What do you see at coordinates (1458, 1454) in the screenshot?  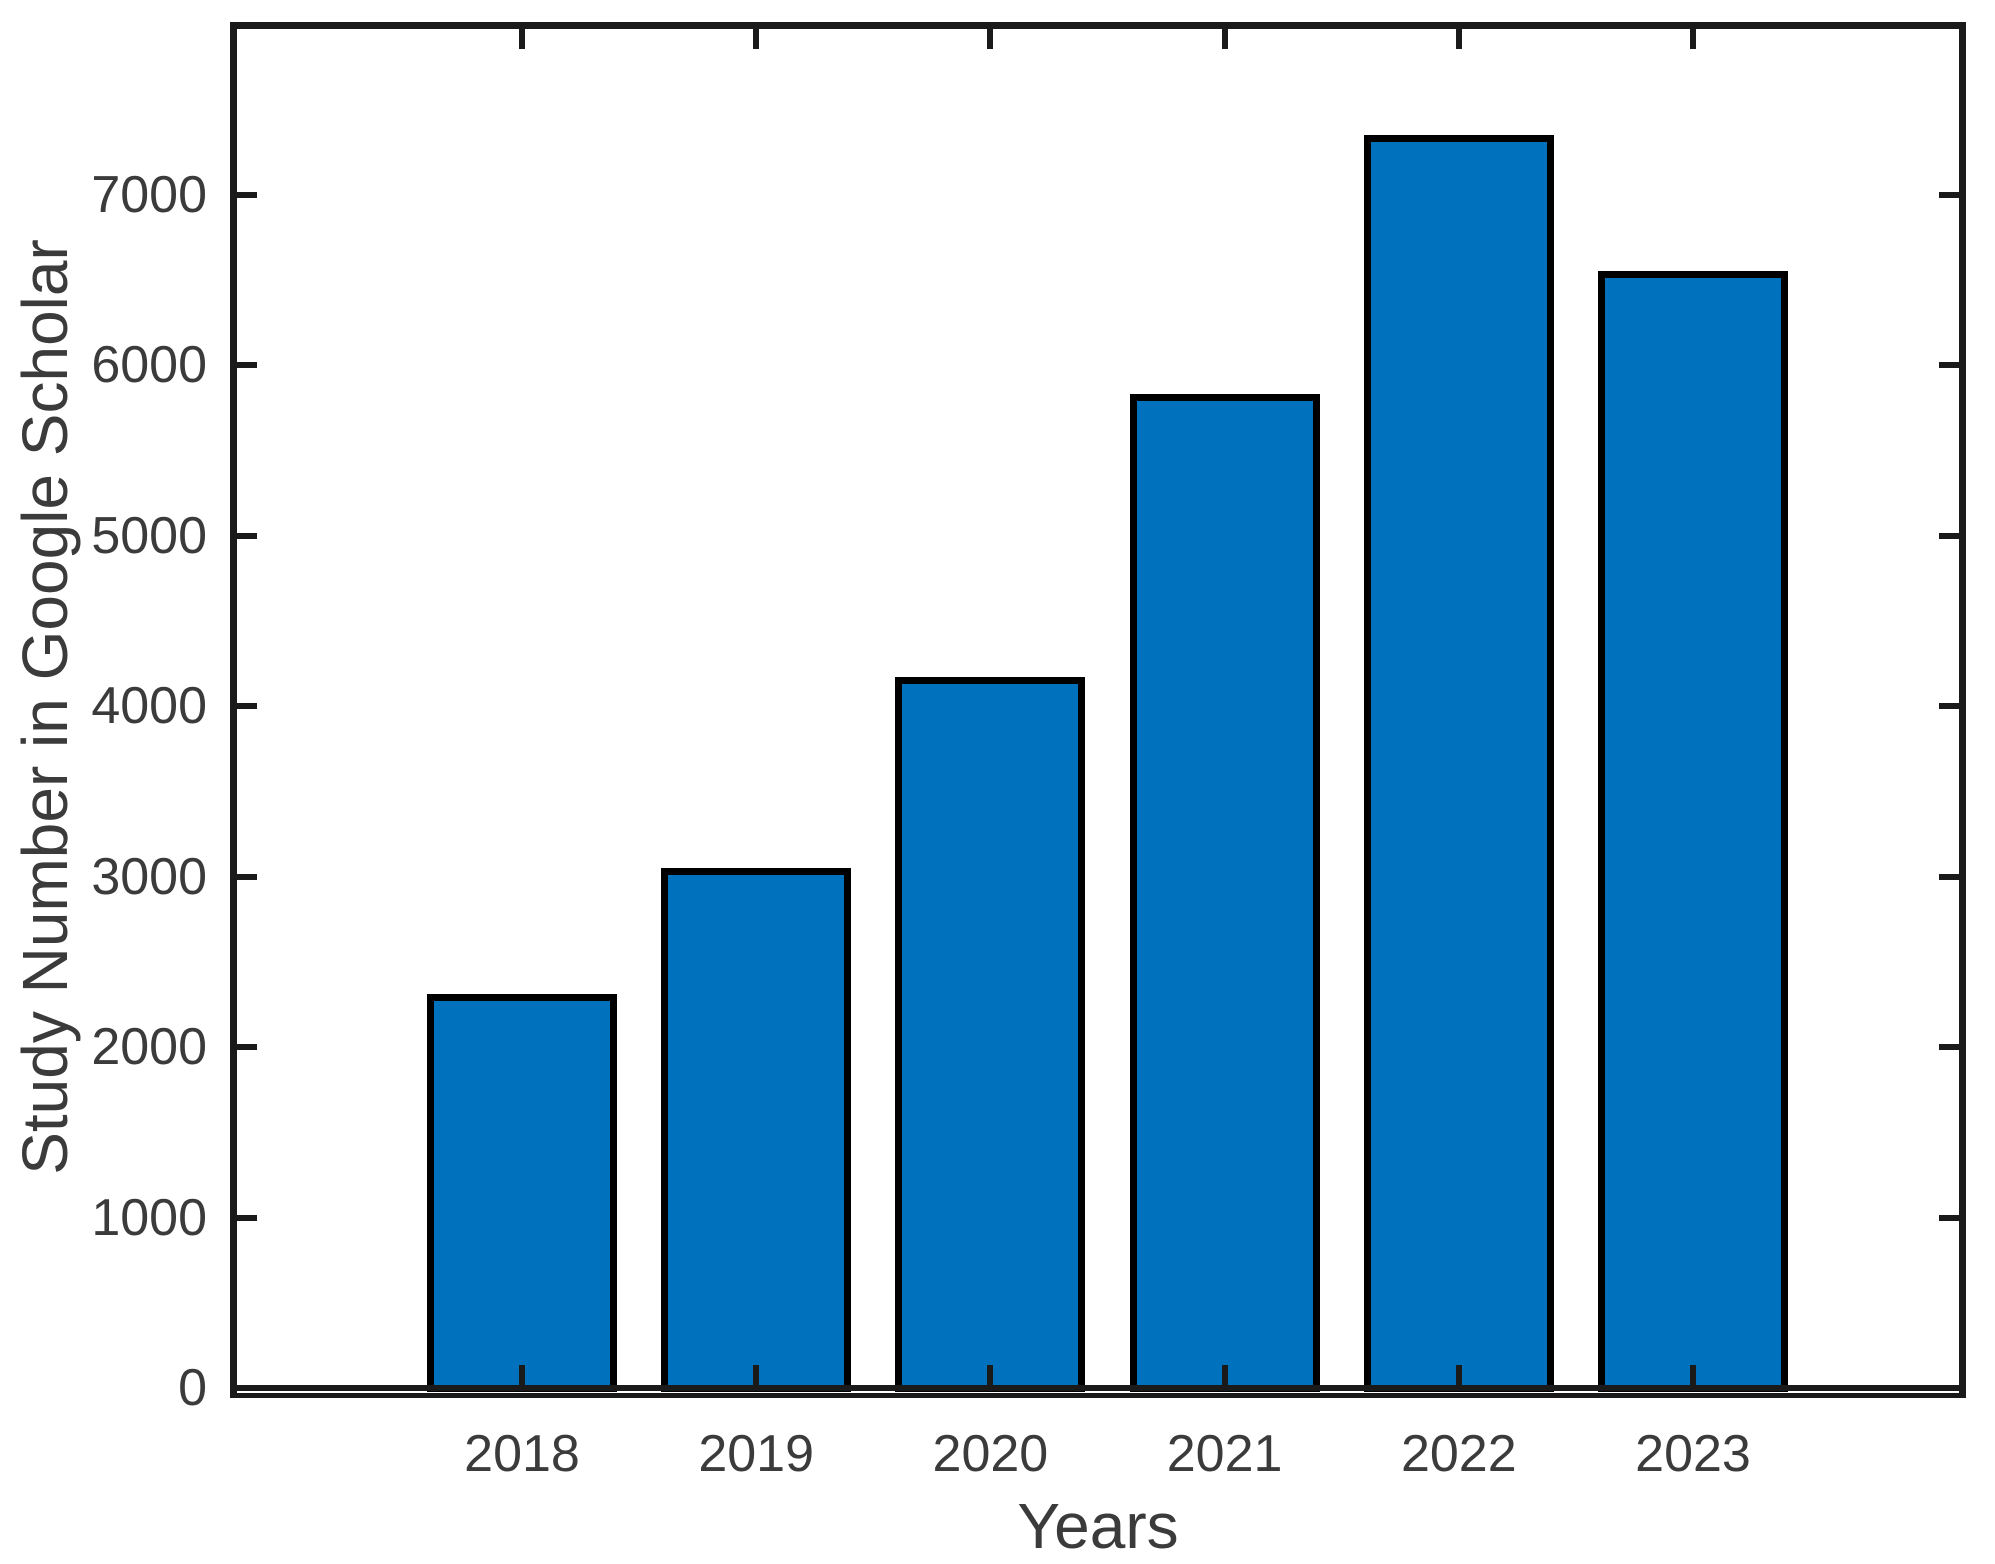 I see `x-tick-label-2022: 2022` at bounding box center [1458, 1454].